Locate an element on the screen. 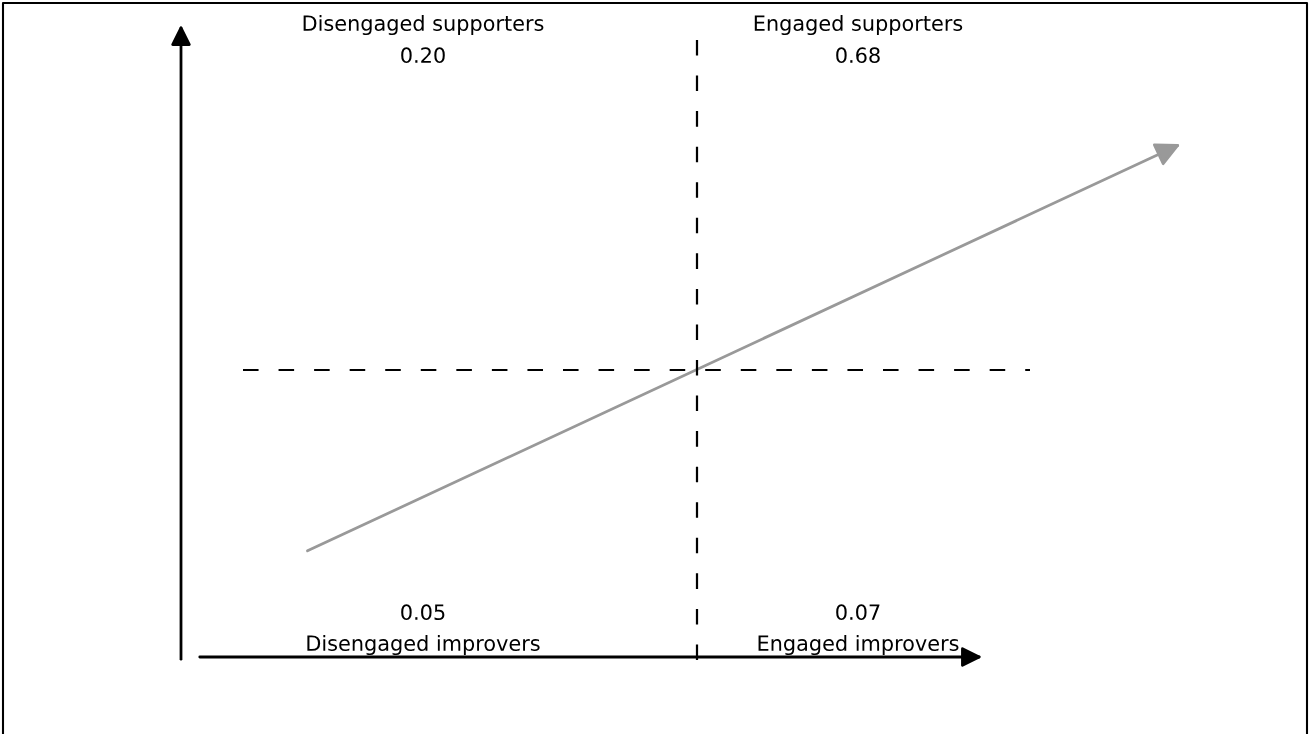  category-label: Disengaged improvers is located at coordinates (423, 645).